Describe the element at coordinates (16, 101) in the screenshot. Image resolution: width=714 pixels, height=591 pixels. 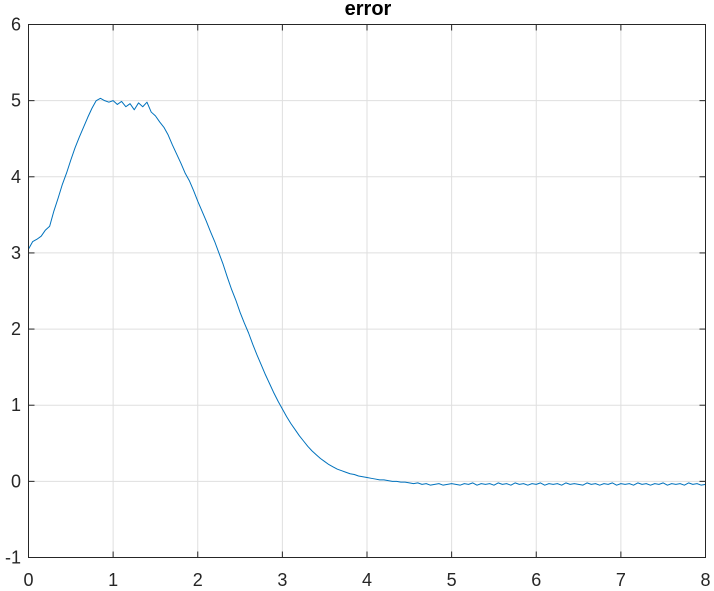
I see `y-tick-label: 5` at that location.